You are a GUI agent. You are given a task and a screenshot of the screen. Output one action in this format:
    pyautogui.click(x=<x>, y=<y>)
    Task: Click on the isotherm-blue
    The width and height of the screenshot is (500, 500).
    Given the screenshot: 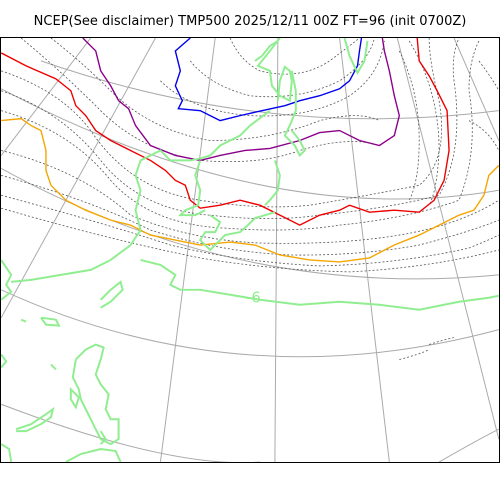 What is the action you would take?
    pyautogui.click(x=268, y=80)
    